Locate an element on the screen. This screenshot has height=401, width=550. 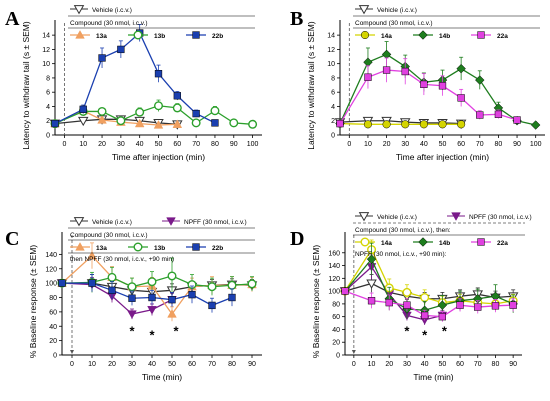
panel-letter: C is located at coordinates (12, 239).